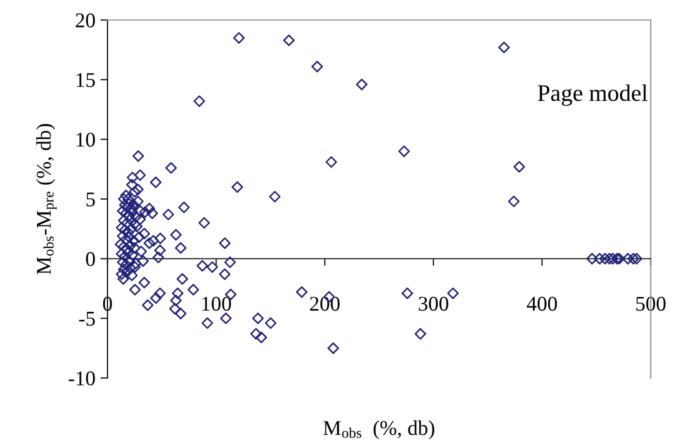 The image size is (674, 442). What do you see at coordinates (46, 199) in the screenshot?
I see `y-axis-title: M$_{obs}$-M$_{pre}$ (%, db)` at bounding box center [46, 199].